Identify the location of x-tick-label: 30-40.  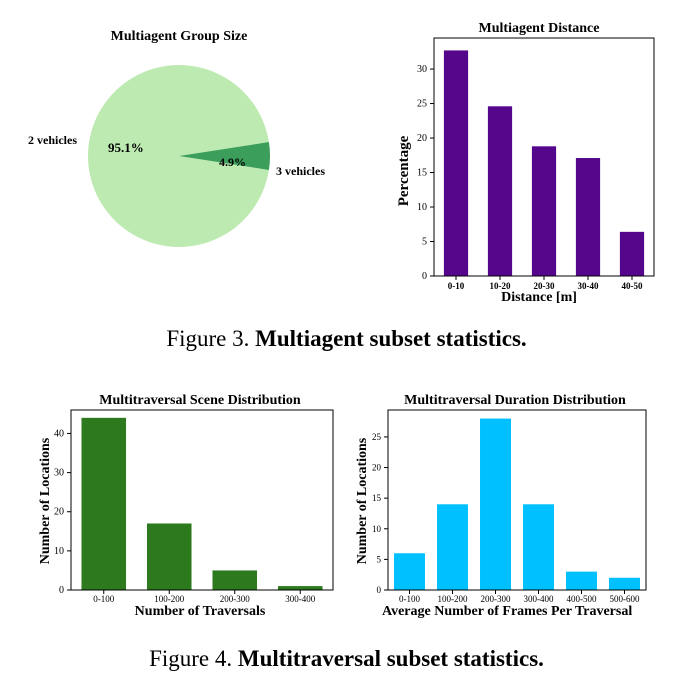
(588, 286).